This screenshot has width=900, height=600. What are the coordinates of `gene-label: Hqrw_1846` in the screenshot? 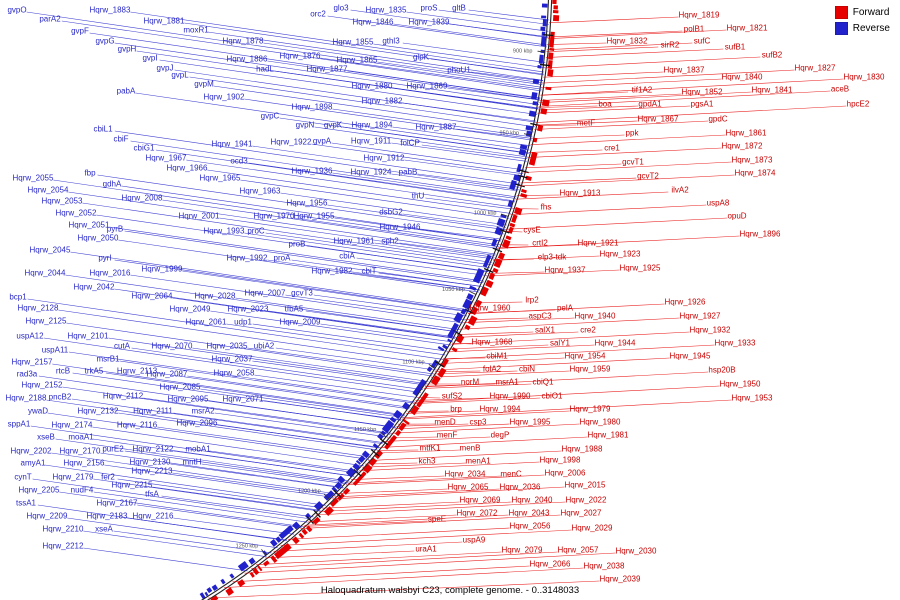 It's located at (373, 22).